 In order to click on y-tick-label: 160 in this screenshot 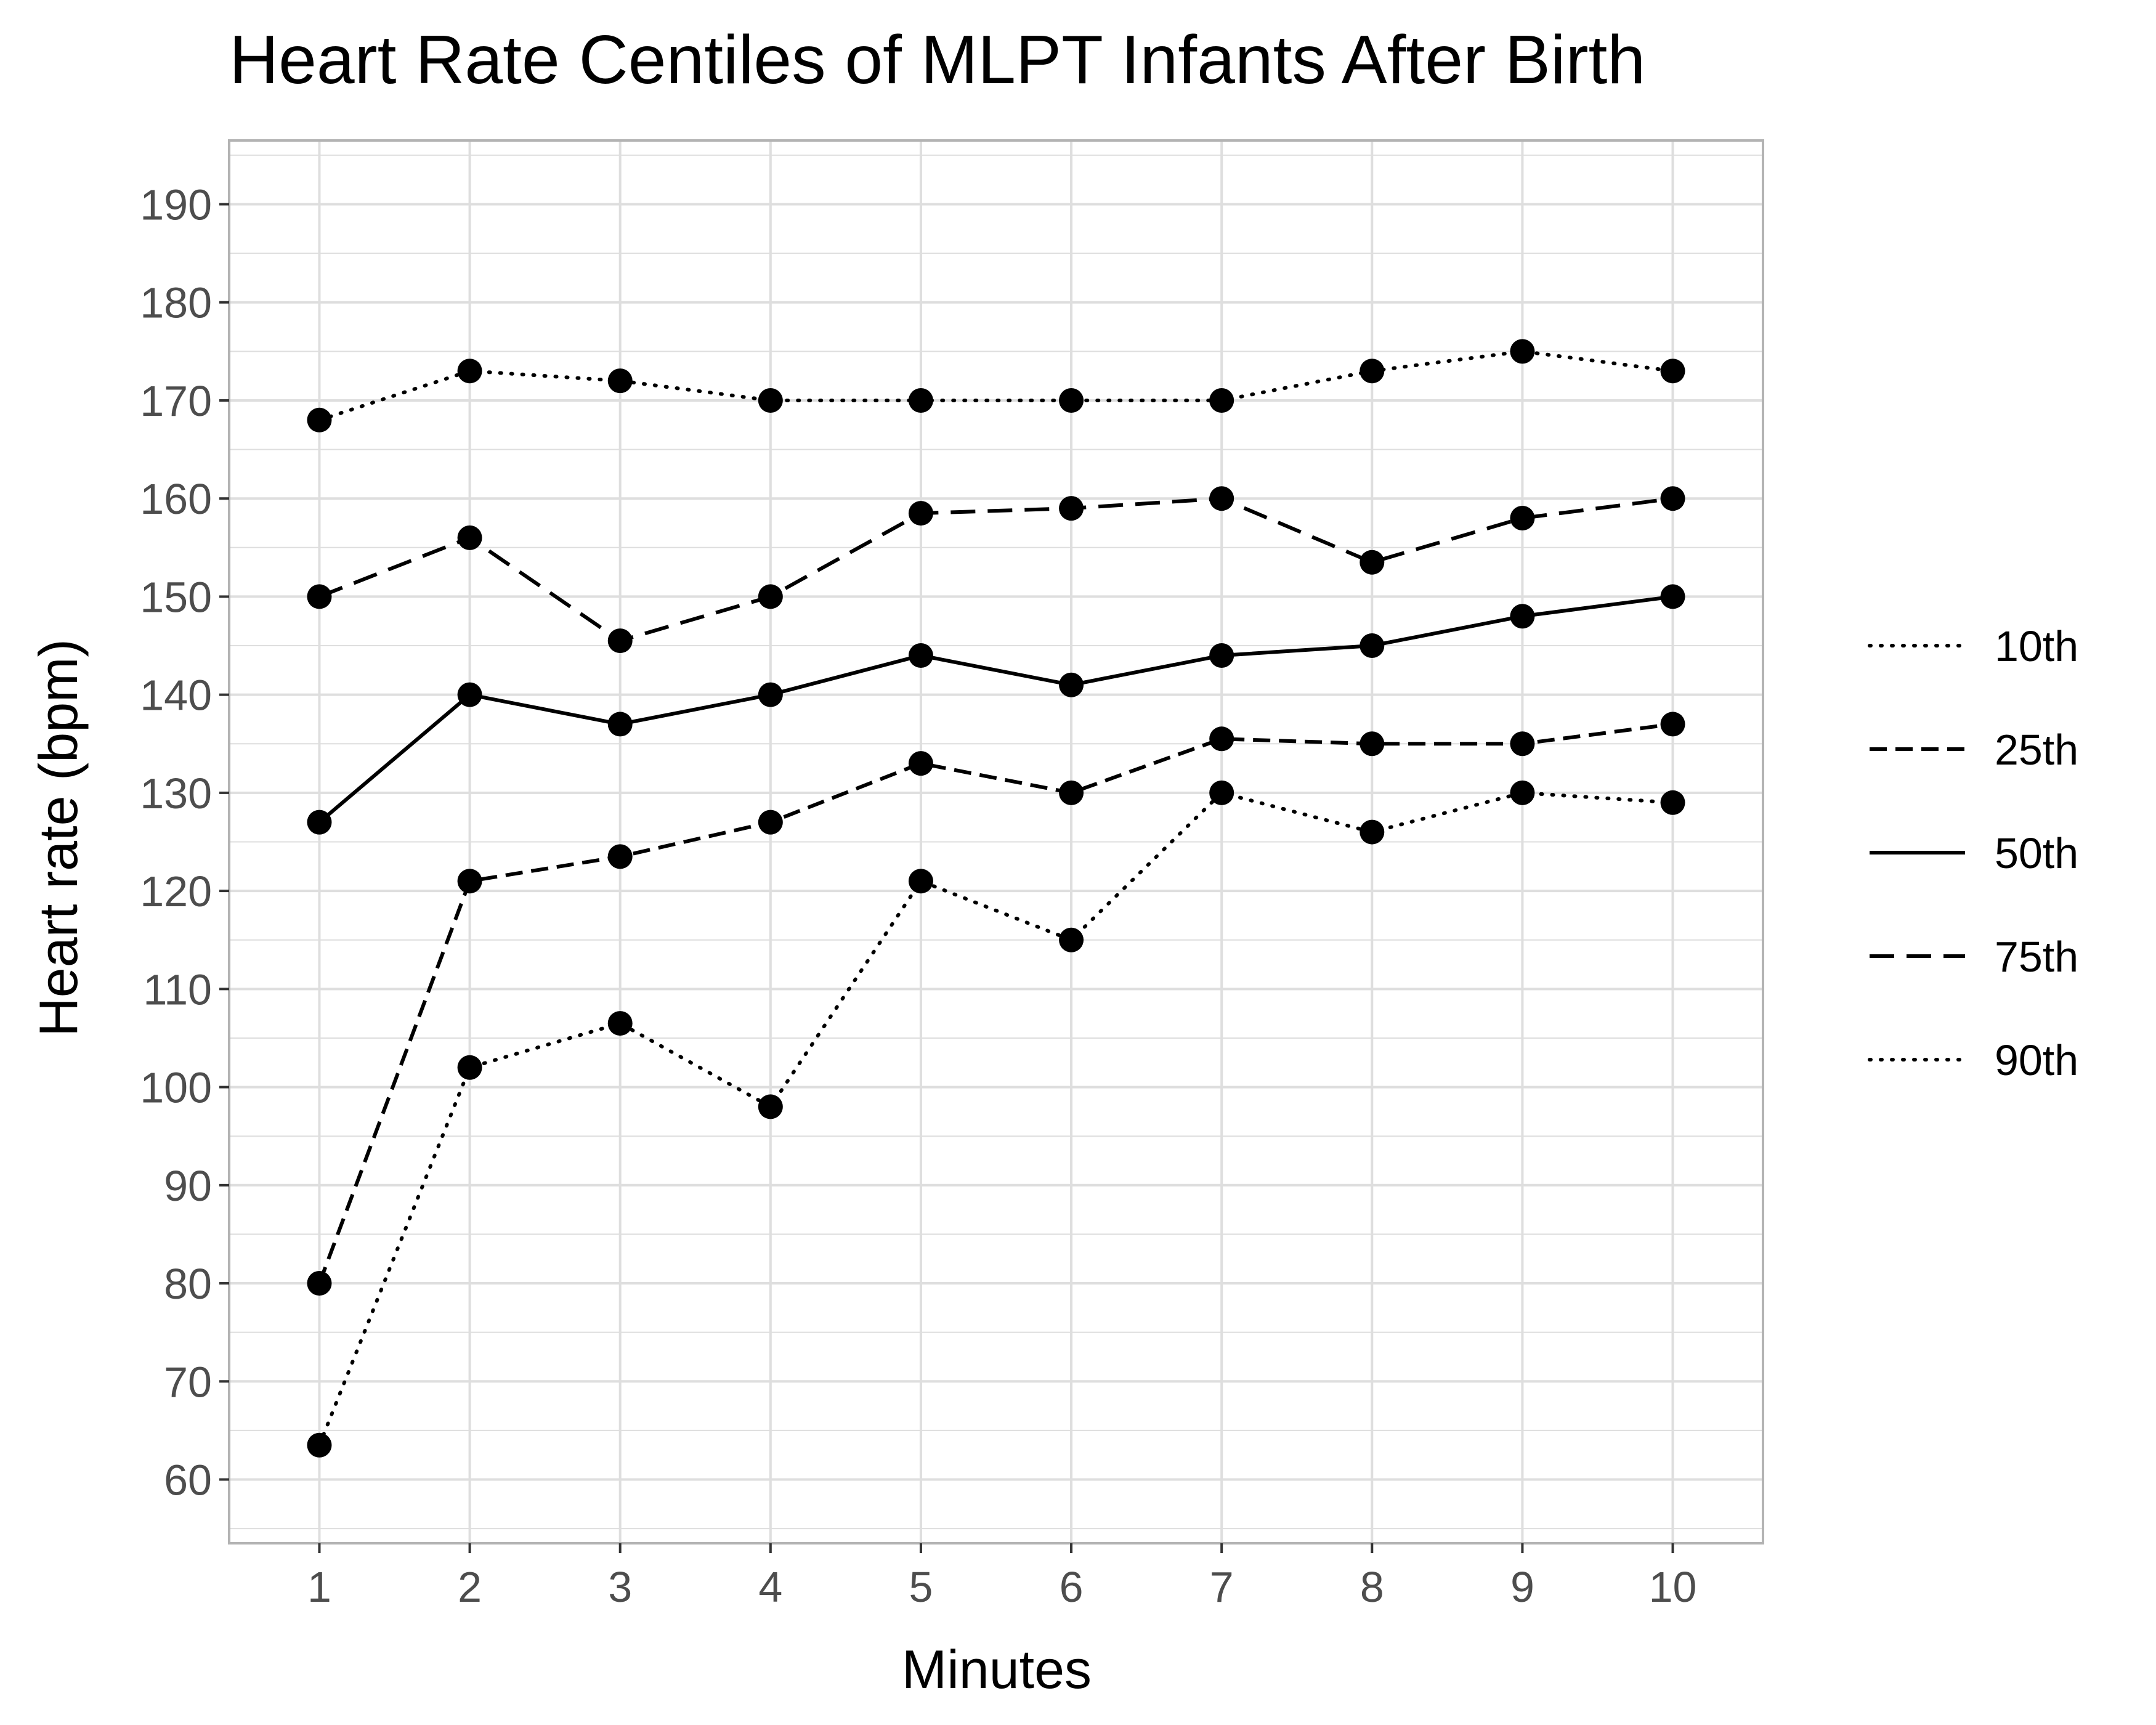, I will do `click(176, 499)`.